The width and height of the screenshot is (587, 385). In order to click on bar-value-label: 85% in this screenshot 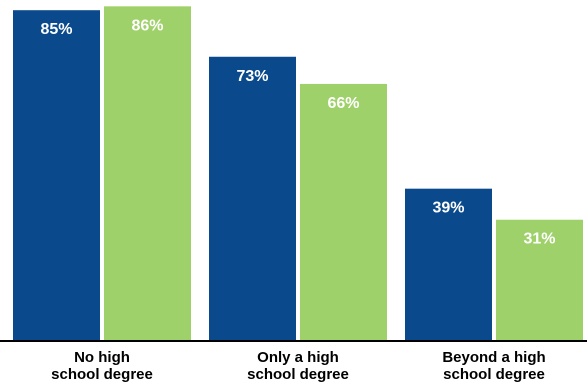, I will do `click(56, 29)`.